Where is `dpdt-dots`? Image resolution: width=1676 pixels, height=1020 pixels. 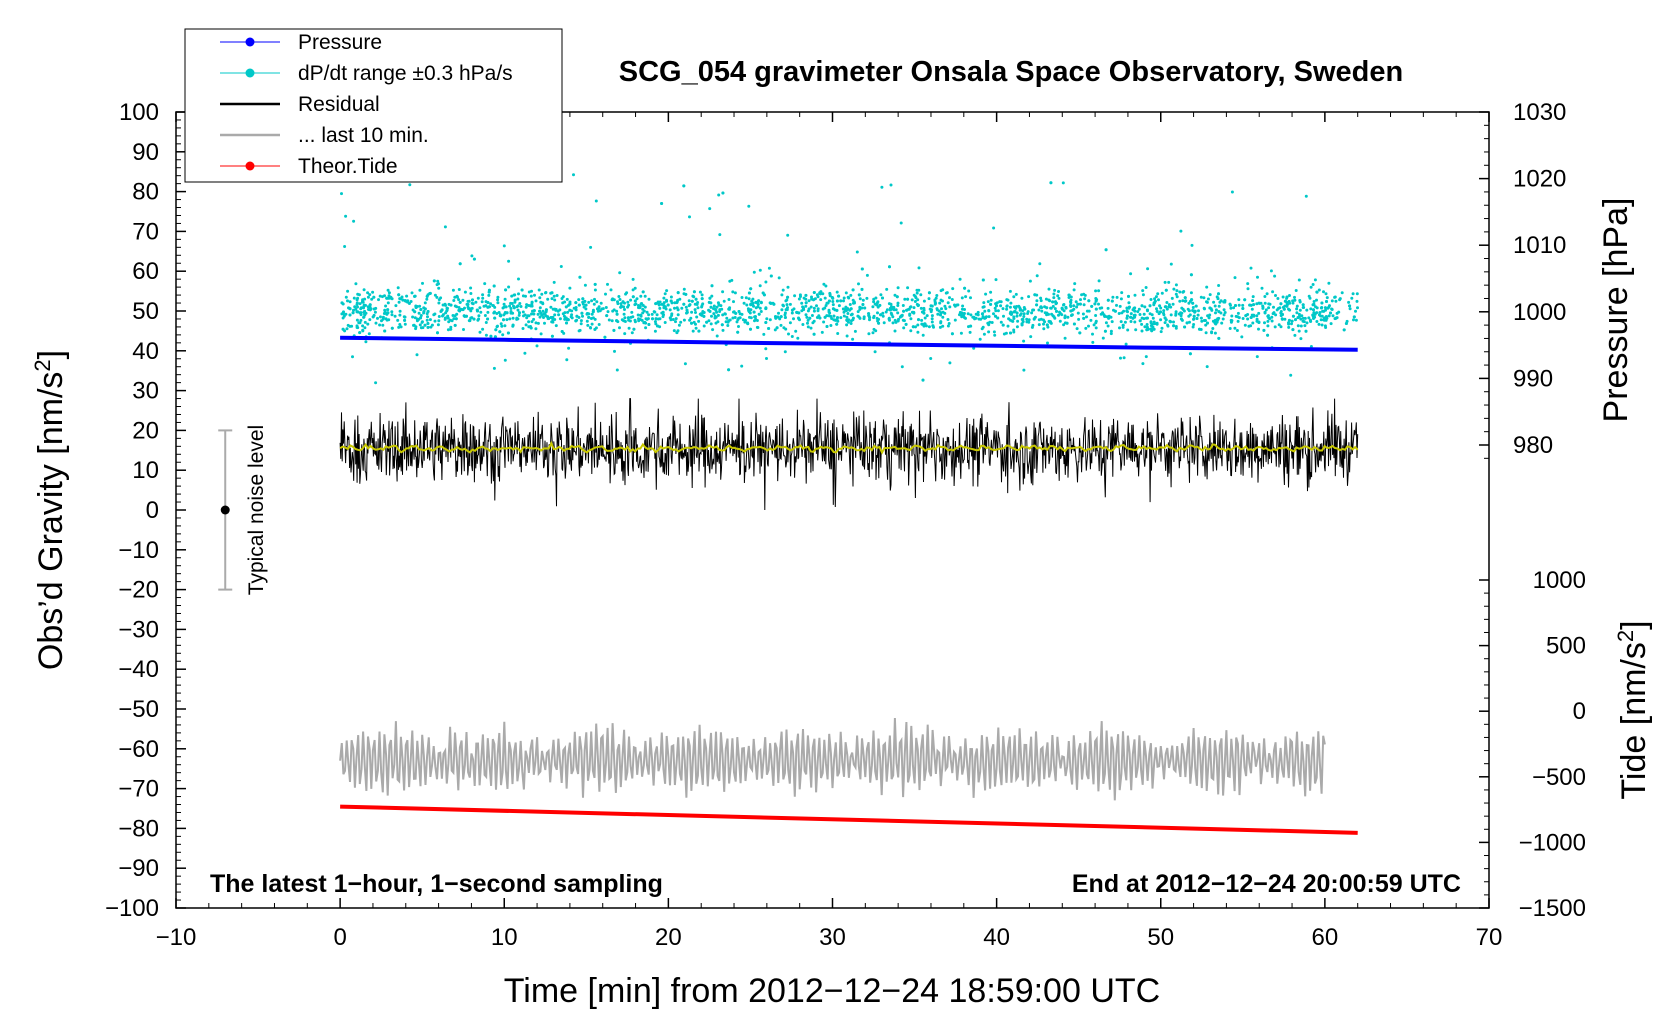 dpdt-dots is located at coordinates (849, 279).